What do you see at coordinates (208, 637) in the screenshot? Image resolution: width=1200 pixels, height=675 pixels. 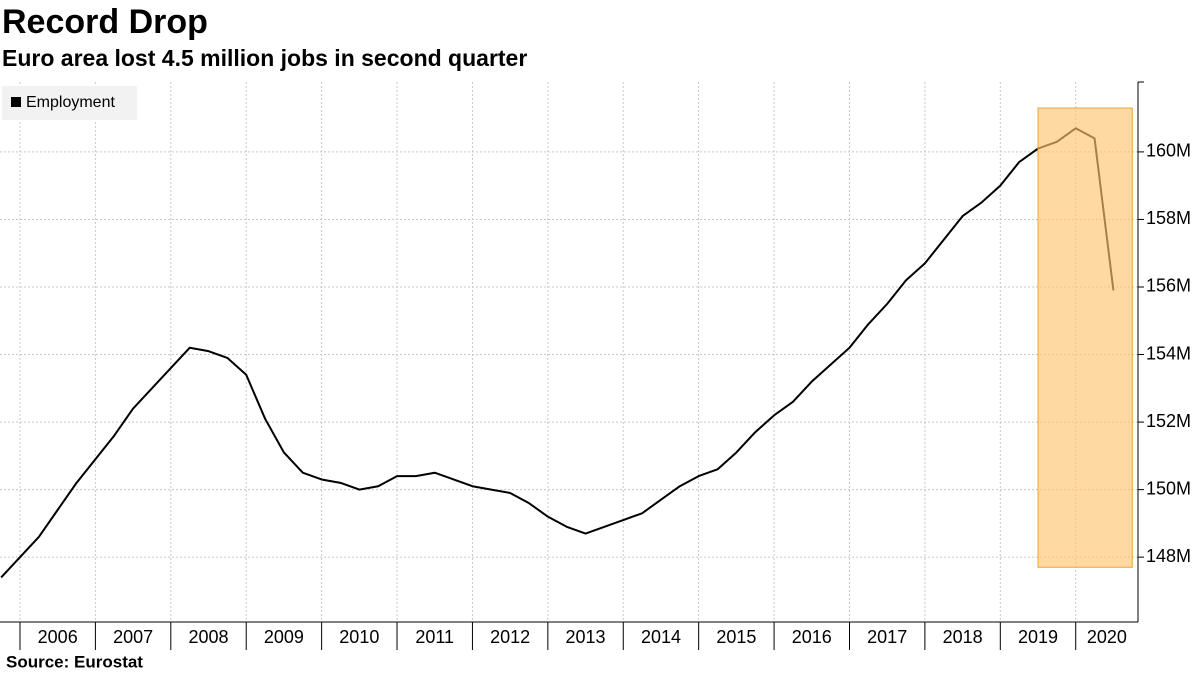 I see `x-tick-label: 2008` at bounding box center [208, 637].